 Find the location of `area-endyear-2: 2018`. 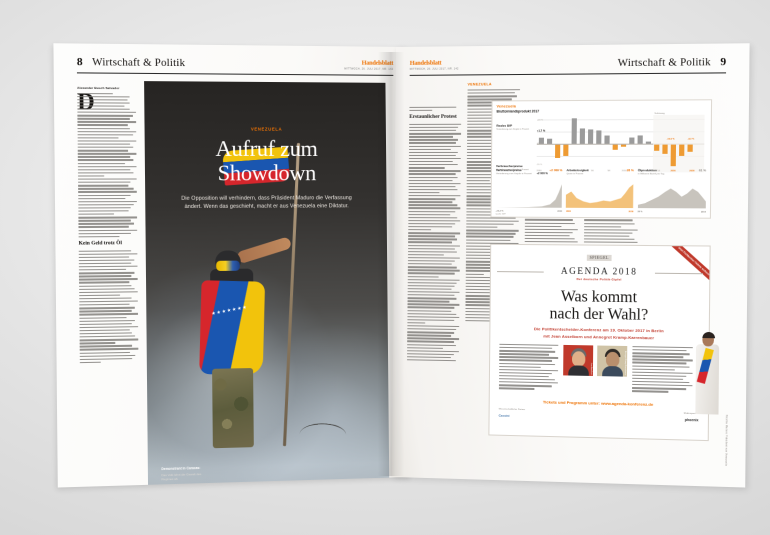

area-endyear-2: 2018 is located at coordinates (631, 212).